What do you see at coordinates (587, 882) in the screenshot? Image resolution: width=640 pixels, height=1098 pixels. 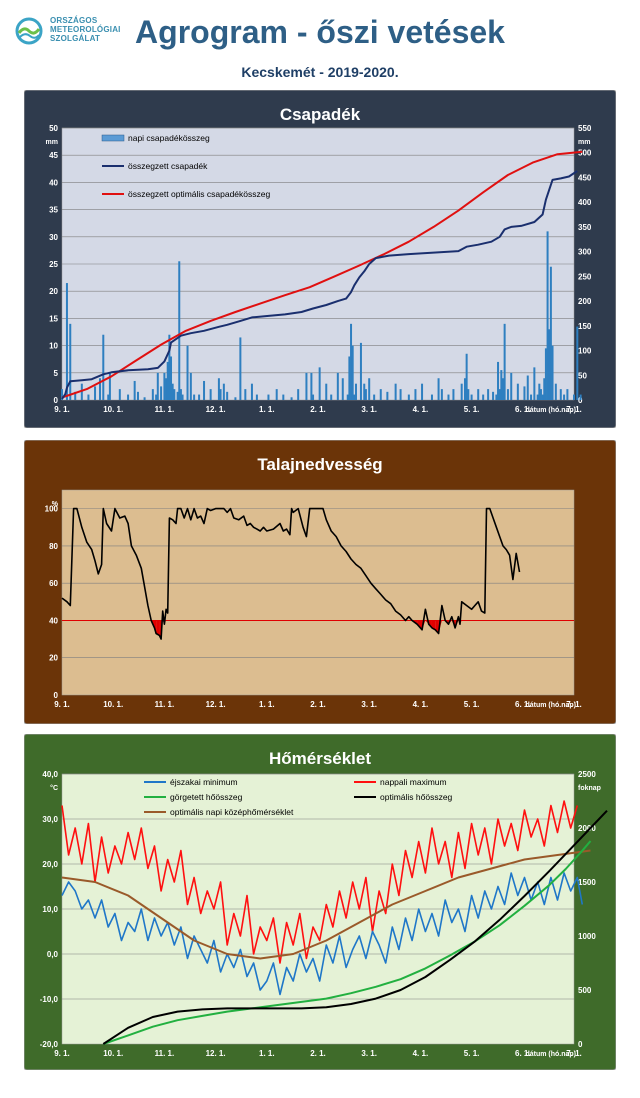 I see `y-right-tick-label: 1500` at bounding box center [587, 882].